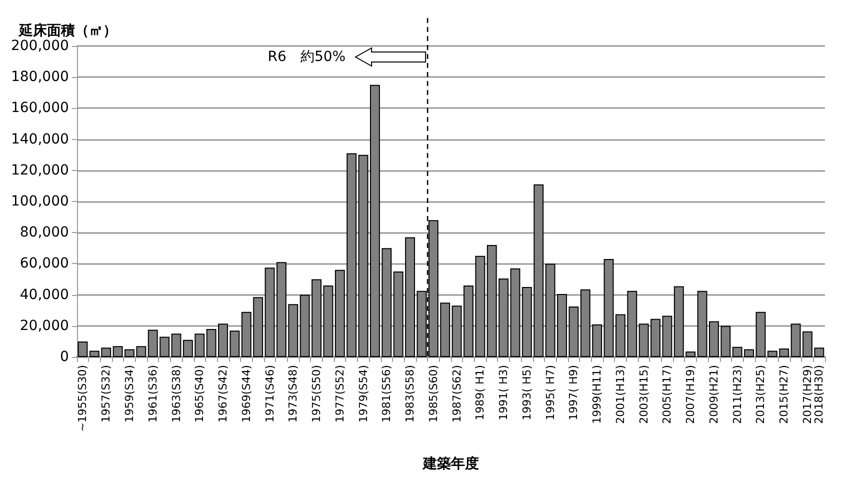  What do you see at coordinates (819, 394) in the screenshot?
I see `x-tick-label: 2018(H30)` at bounding box center [819, 394].